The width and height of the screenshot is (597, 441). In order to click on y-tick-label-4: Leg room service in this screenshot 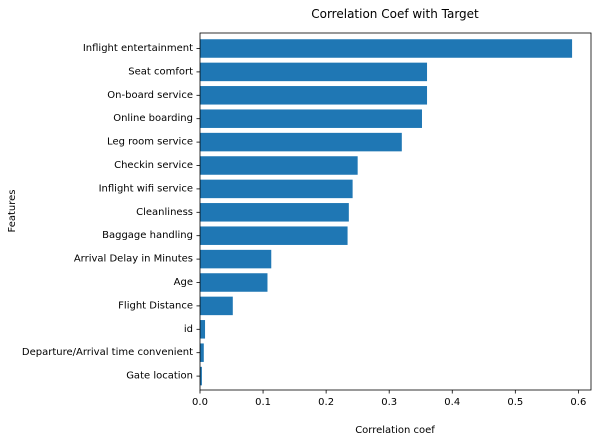, I will do `click(150, 142)`.